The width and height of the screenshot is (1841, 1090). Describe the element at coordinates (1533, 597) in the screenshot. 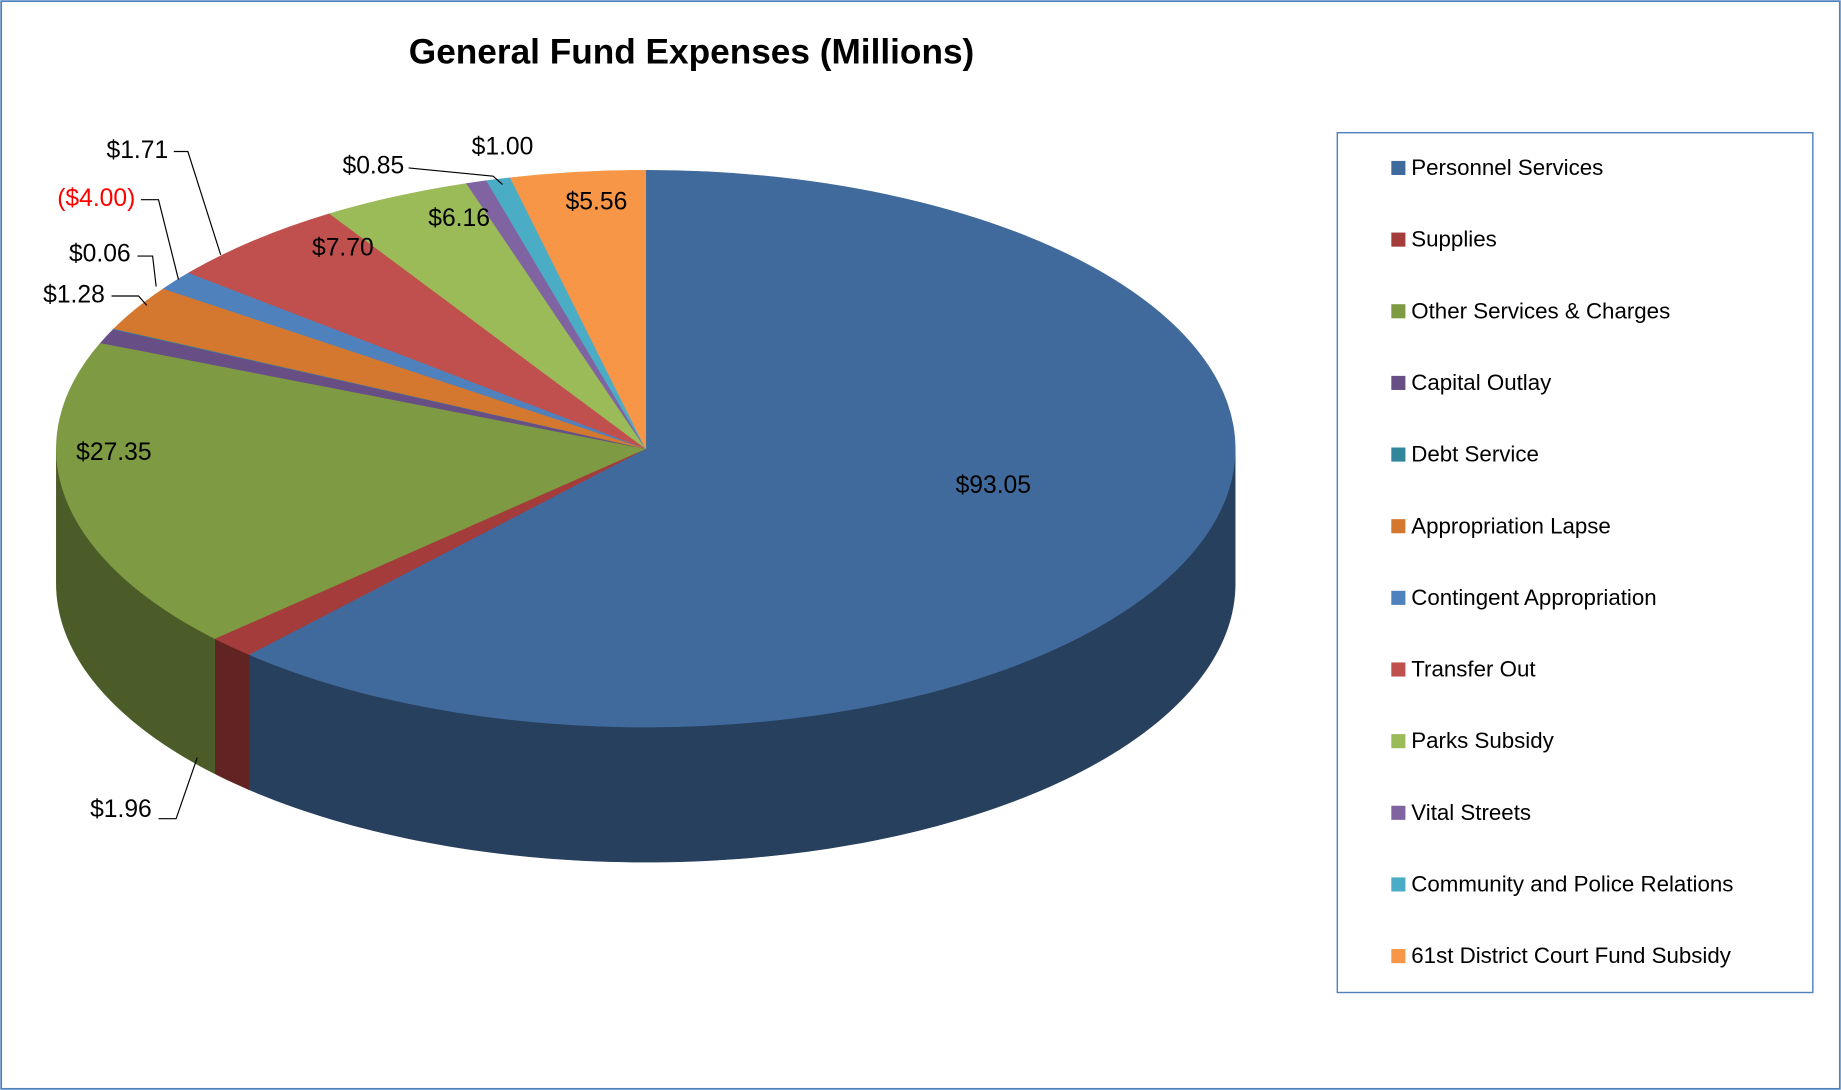

I see `legend-label: Contingent Appropriation` at that location.